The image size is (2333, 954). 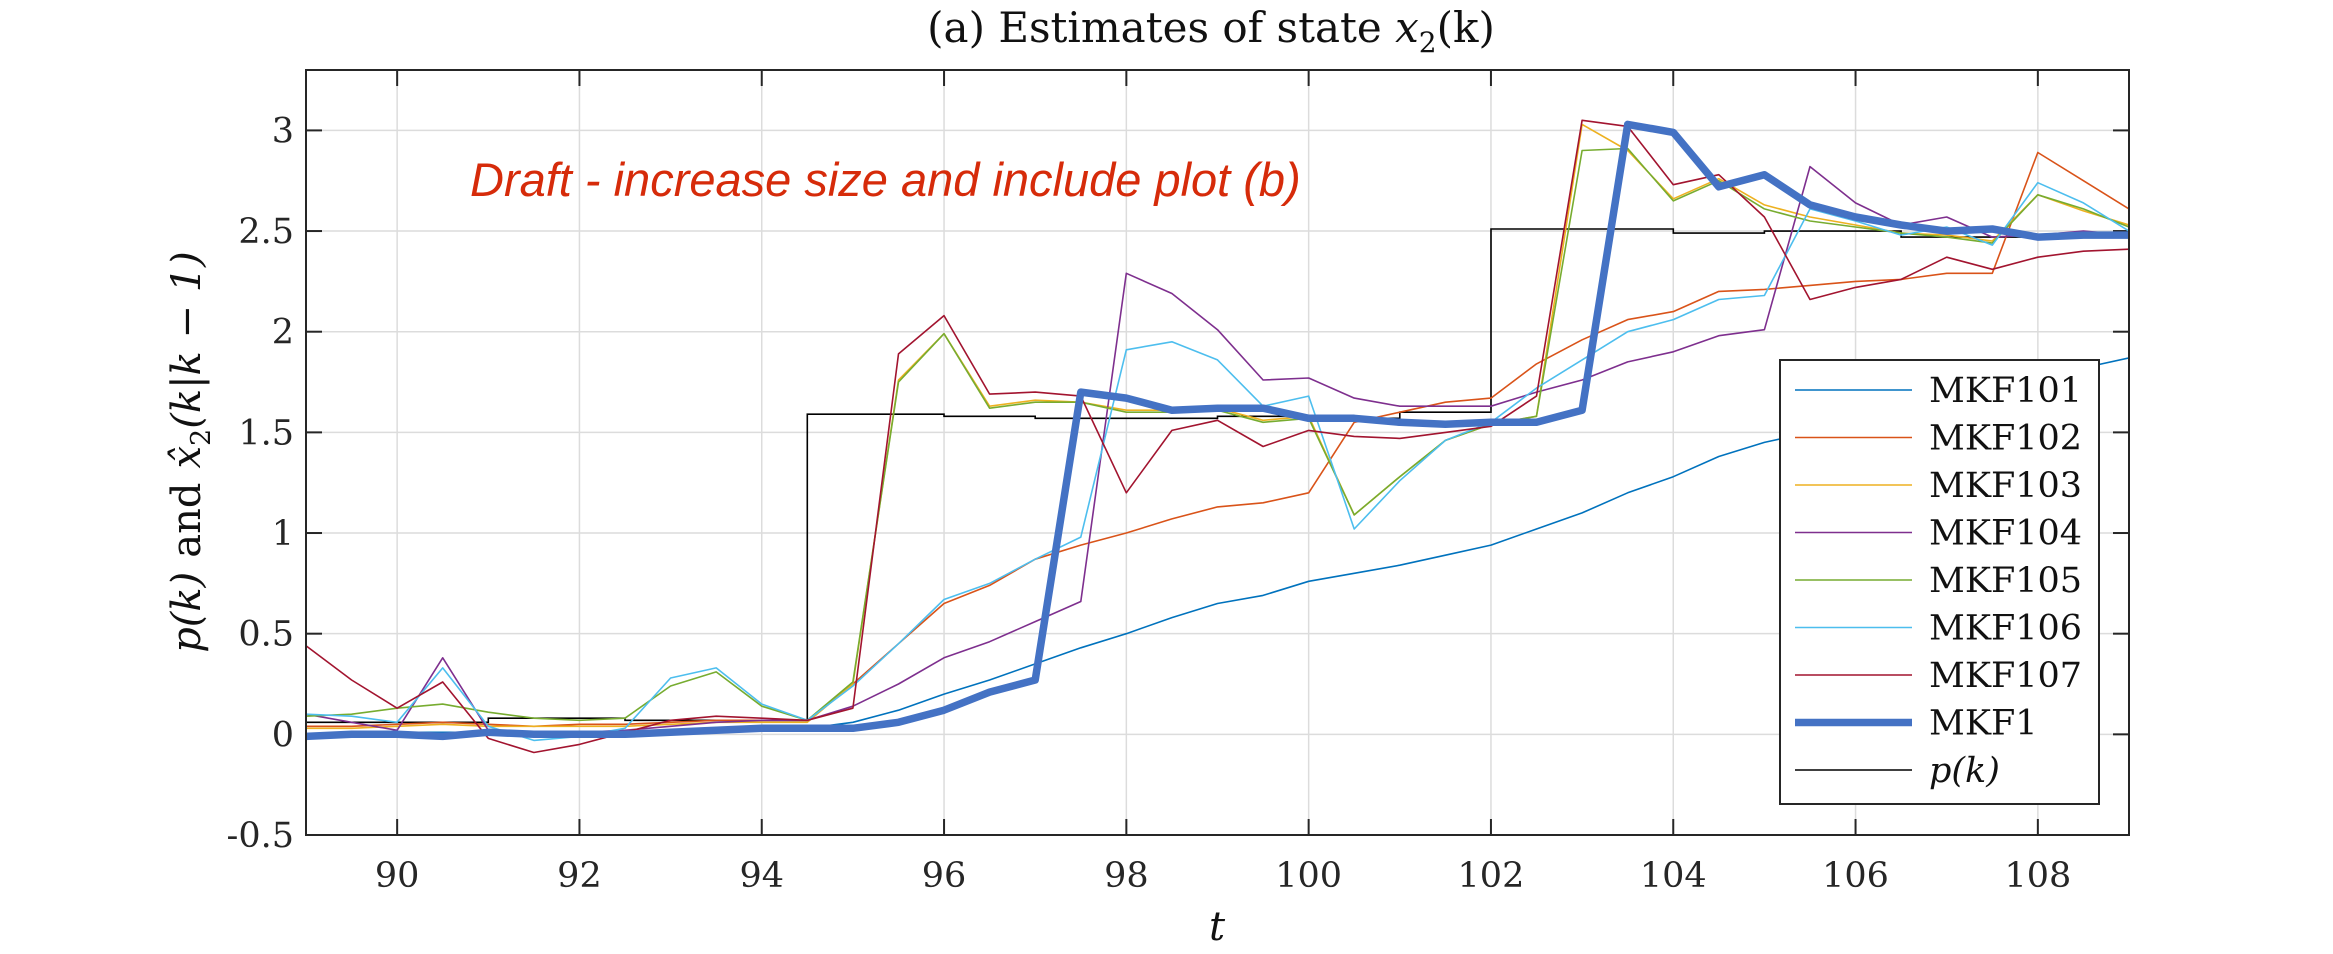 What do you see at coordinates (187, 520) in the screenshot?
I see `y-axis-label-and: and` at bounding box center [187, 520].